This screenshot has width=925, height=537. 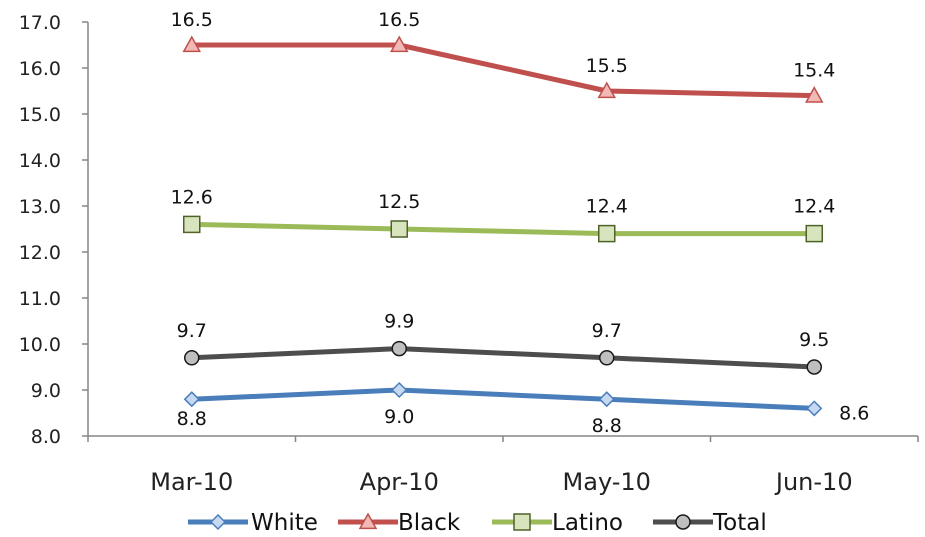 I want to click on y-tick-label: 14.0, so click(x=40, y=161).